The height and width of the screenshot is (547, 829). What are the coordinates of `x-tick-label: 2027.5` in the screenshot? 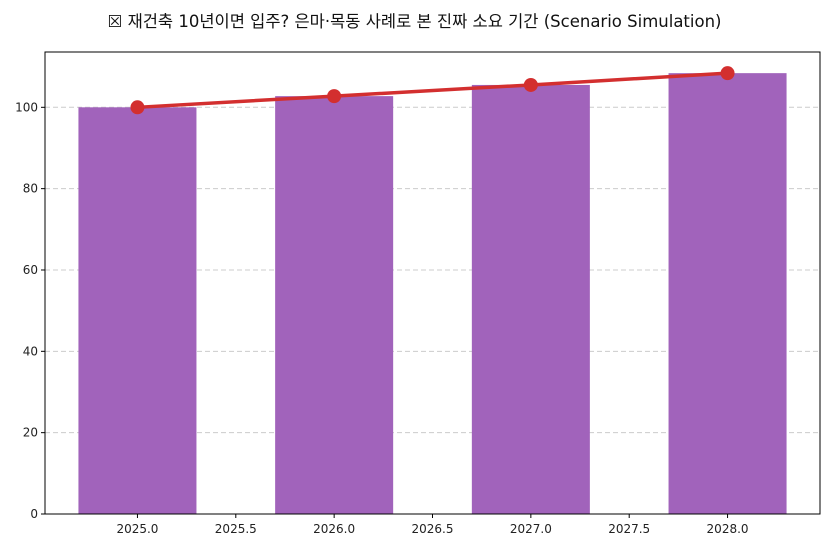 It's located at (629, 529).